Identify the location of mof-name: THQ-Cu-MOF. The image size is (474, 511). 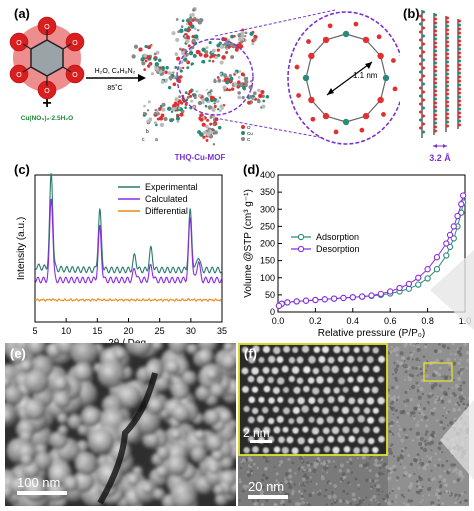
(200, 157).